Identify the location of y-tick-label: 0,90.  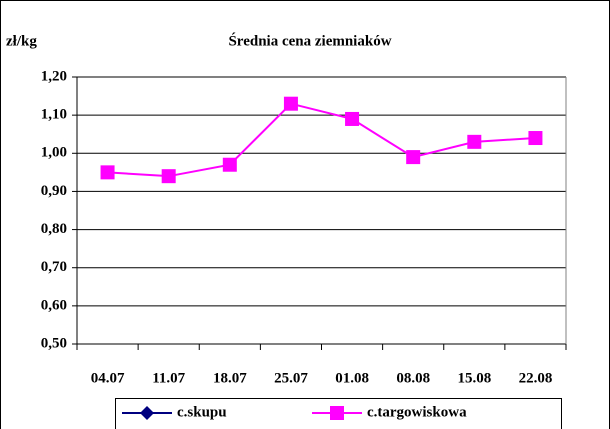
(54, 191).